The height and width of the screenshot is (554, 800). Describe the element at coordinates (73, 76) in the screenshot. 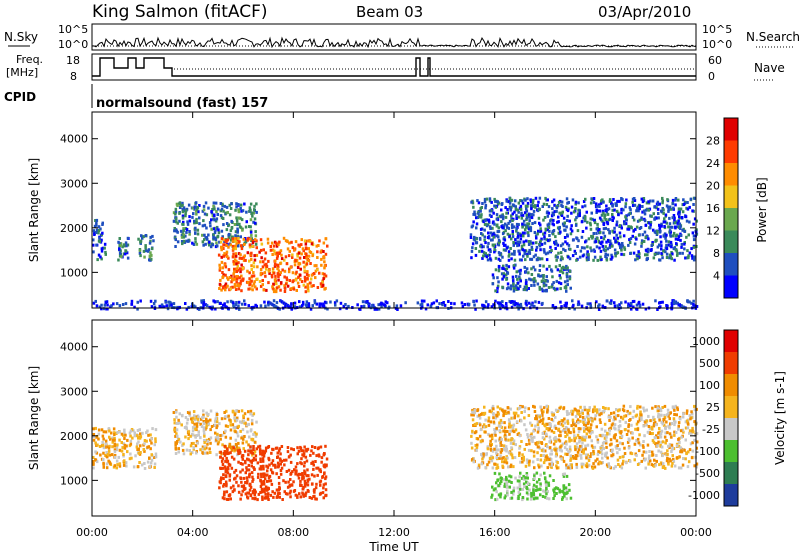

I see `freq-tick-lo: 8` at that location.